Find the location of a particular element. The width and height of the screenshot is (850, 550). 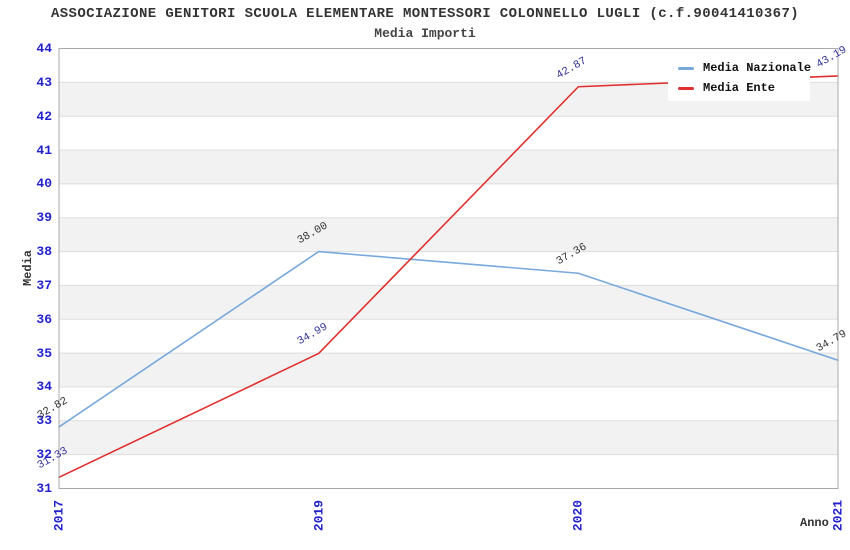

y-tick-label: 34 is located at coordinates (44, 387).